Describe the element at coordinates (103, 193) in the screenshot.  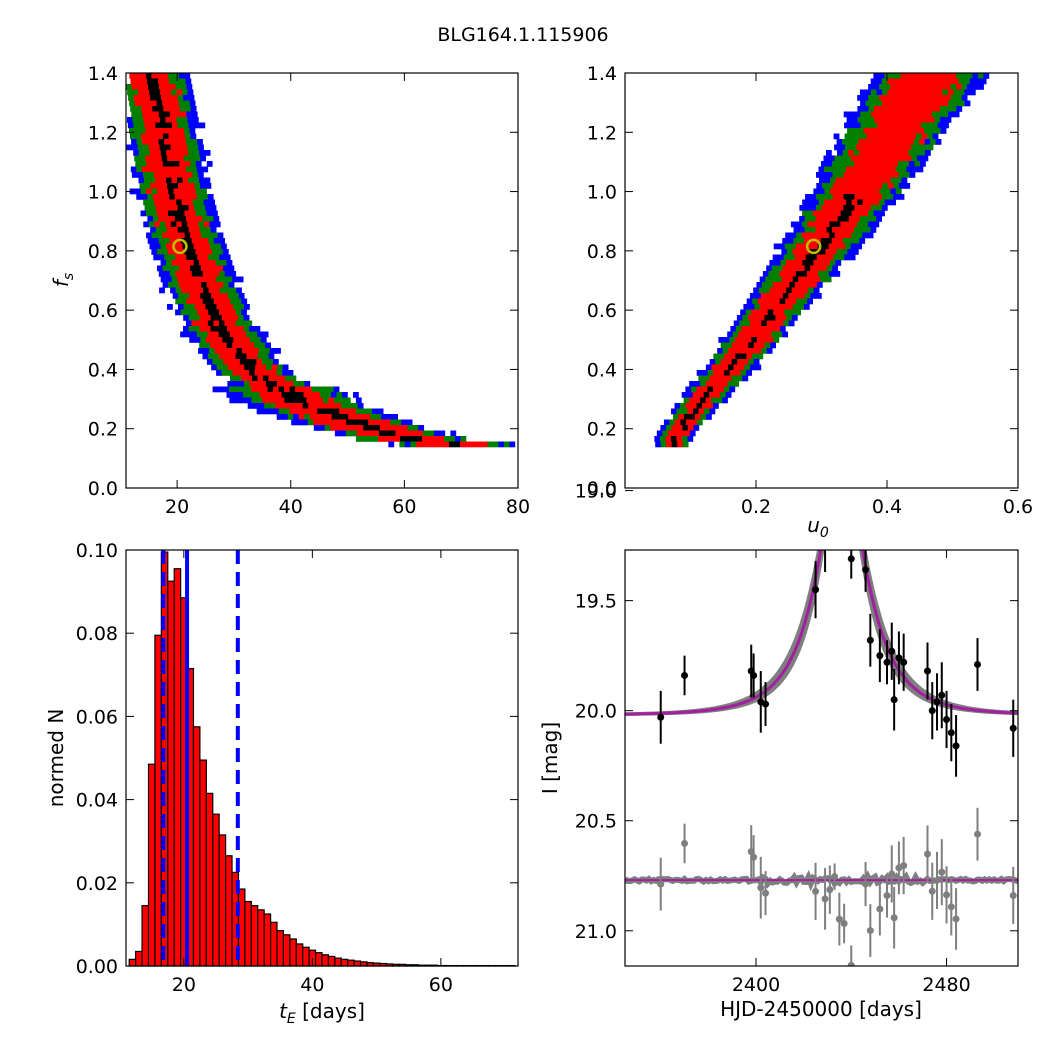
I see `y-tick-label: 1.0` at that location.